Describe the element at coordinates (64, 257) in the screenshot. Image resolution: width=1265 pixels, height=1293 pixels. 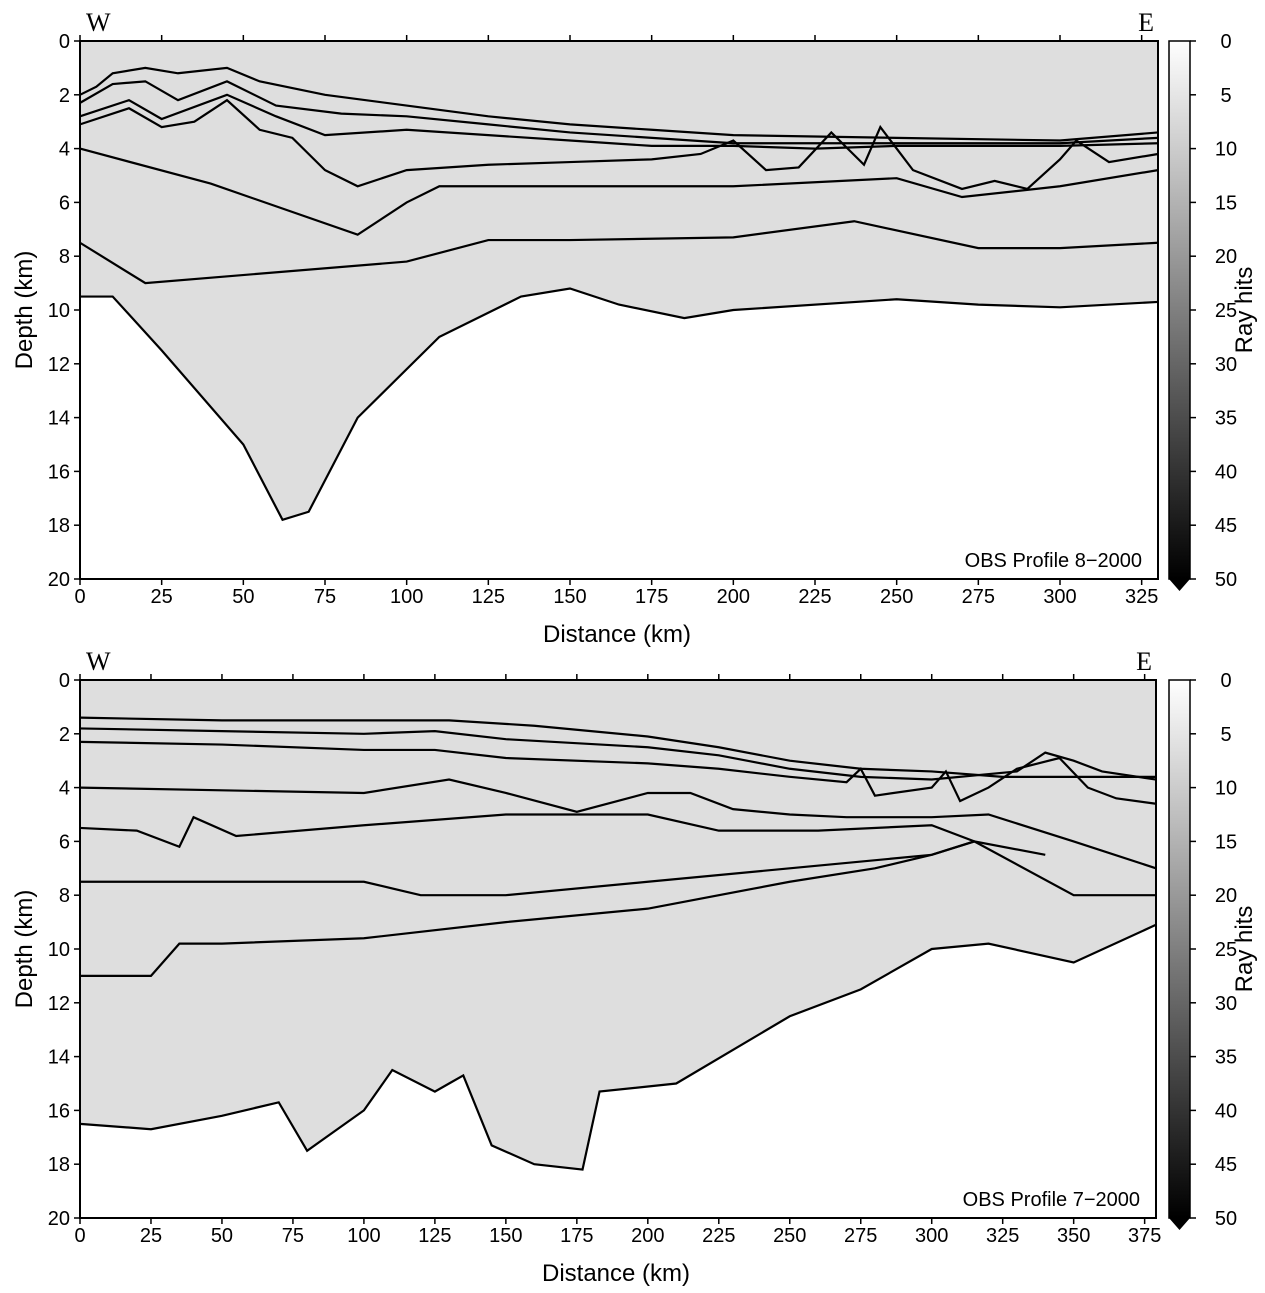
I see `y-tick-label: 8` at that location.